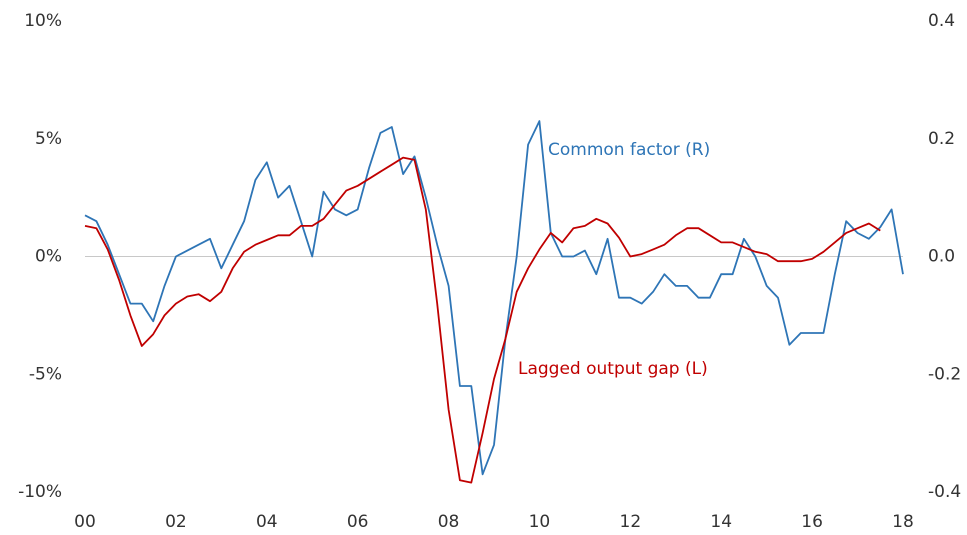 This screenshot has height=535, width=967. Describe the element at coordinates (944, 492) in the screenshot. I see `y2-tick-label: -0.4` at that location.